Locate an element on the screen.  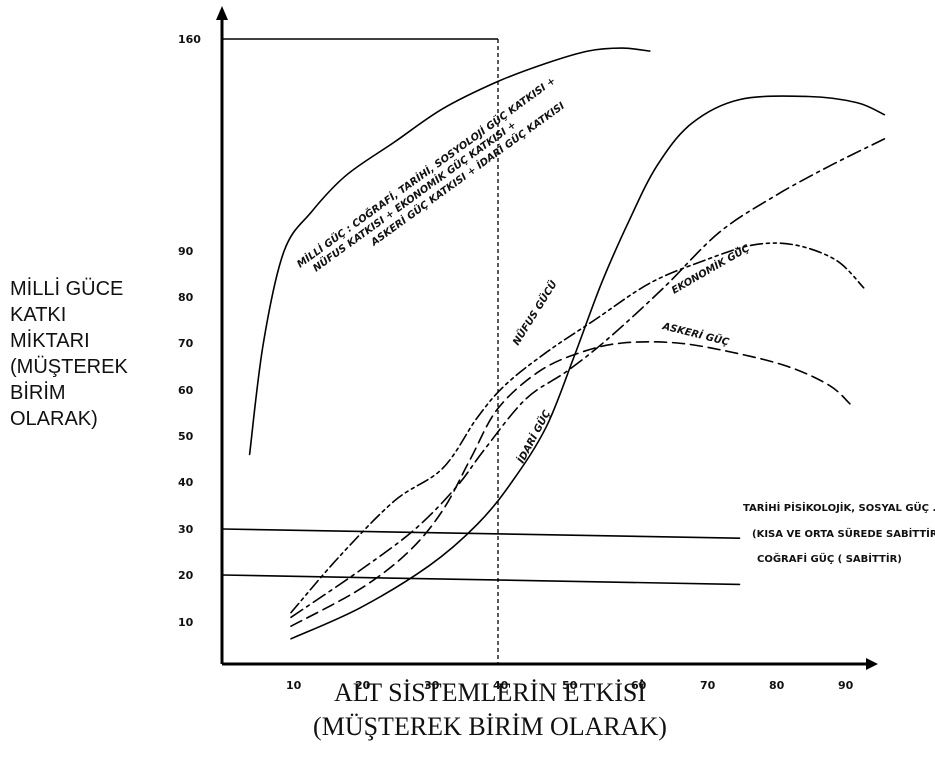
idari-guc-label: İDARİ GÜÇ is located at coordinates (533, 436).